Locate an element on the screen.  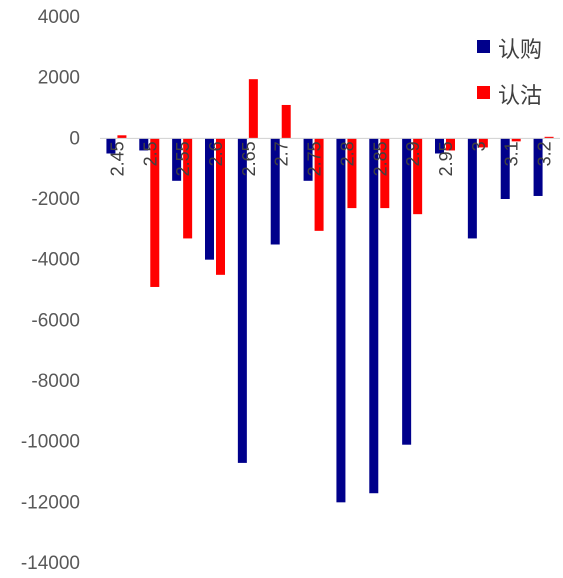
bar-put-2.7 is located at coordinates (286, 121).